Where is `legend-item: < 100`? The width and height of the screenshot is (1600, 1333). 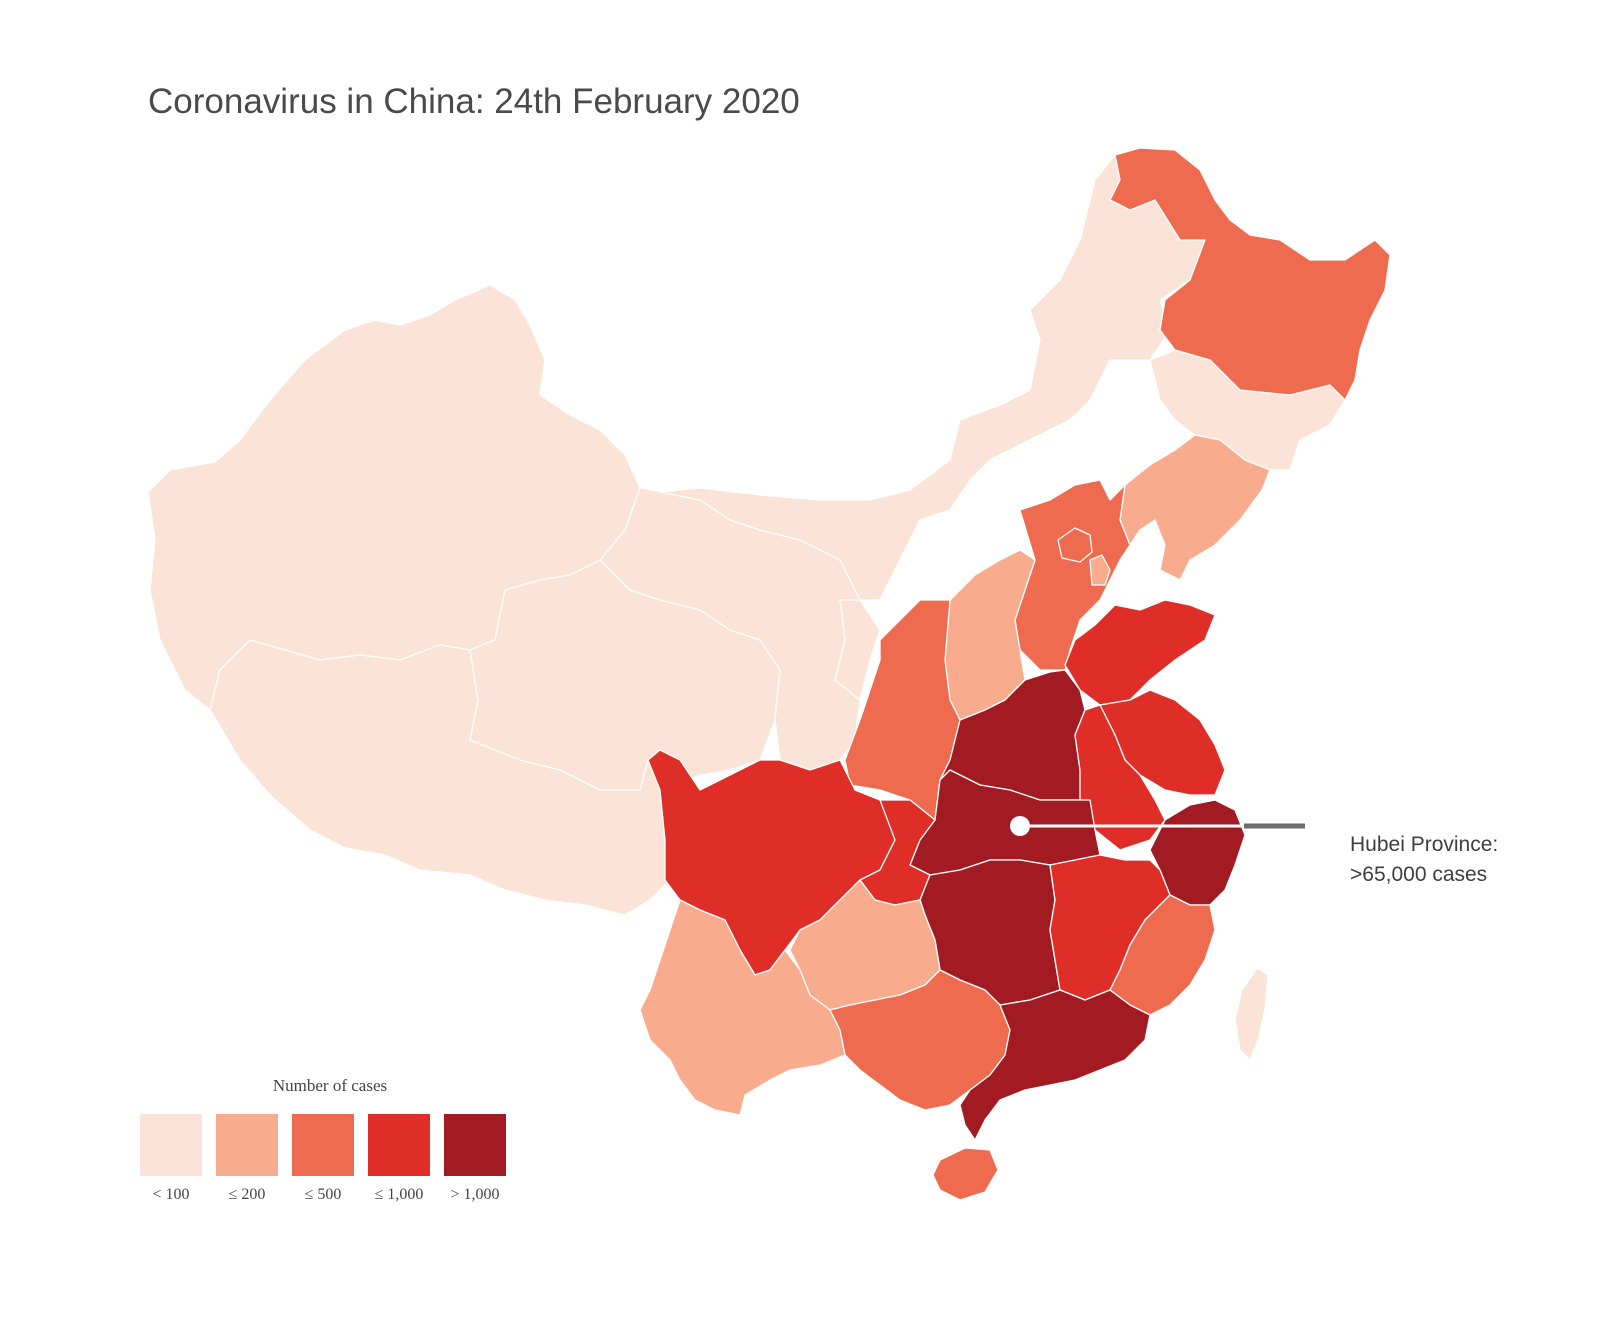 legend-item: < 100 is located at coordinates (171, 1164).